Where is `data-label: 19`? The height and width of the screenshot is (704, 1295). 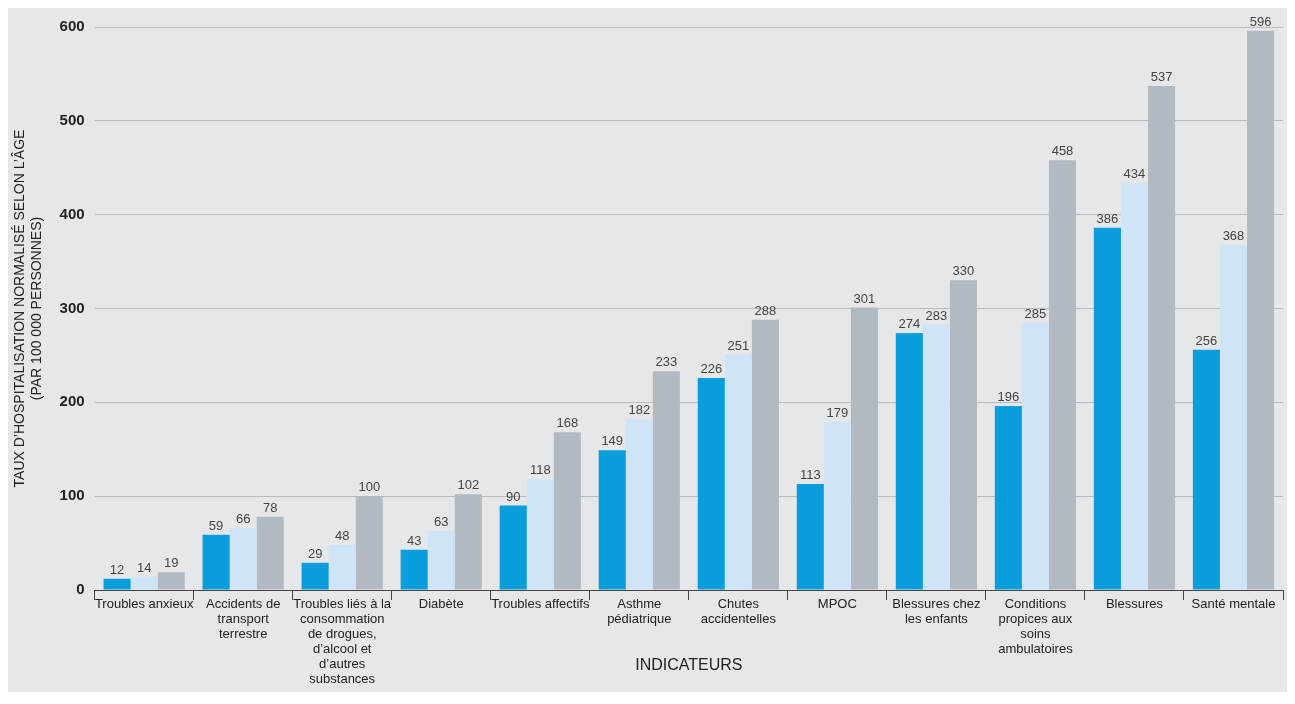 data-label: 19 is located at coordinates (171, 563).